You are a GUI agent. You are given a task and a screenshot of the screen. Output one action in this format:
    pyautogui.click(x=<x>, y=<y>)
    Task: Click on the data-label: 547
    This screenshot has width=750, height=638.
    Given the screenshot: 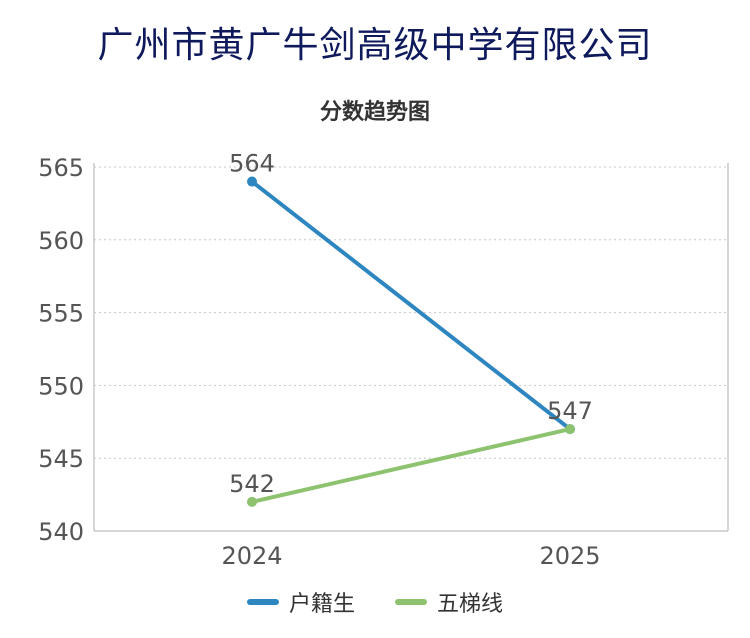 What is the action you would take?
    pyautogui.click(x=570, y=411)
    